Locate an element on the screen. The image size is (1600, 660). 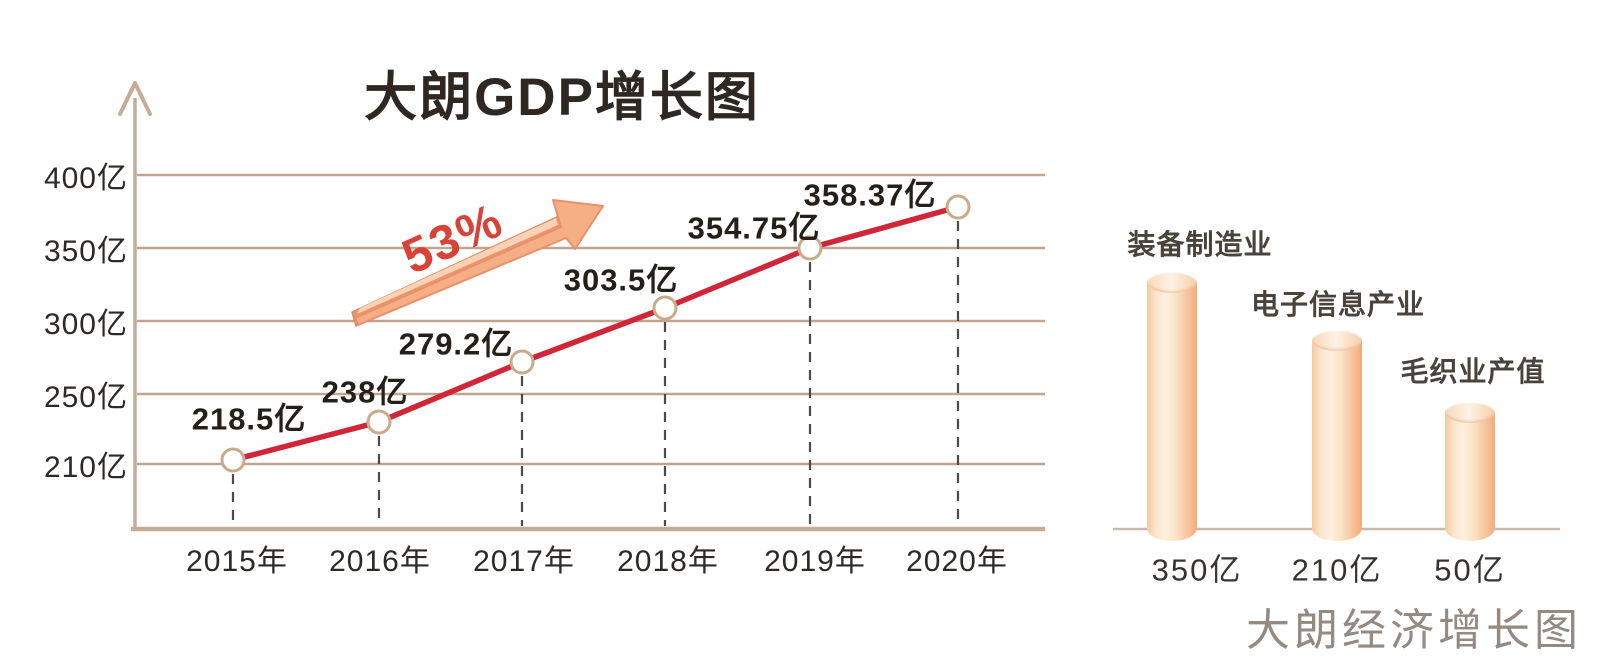
cylinder-electronic-information is located at coordinates (1337, 435).